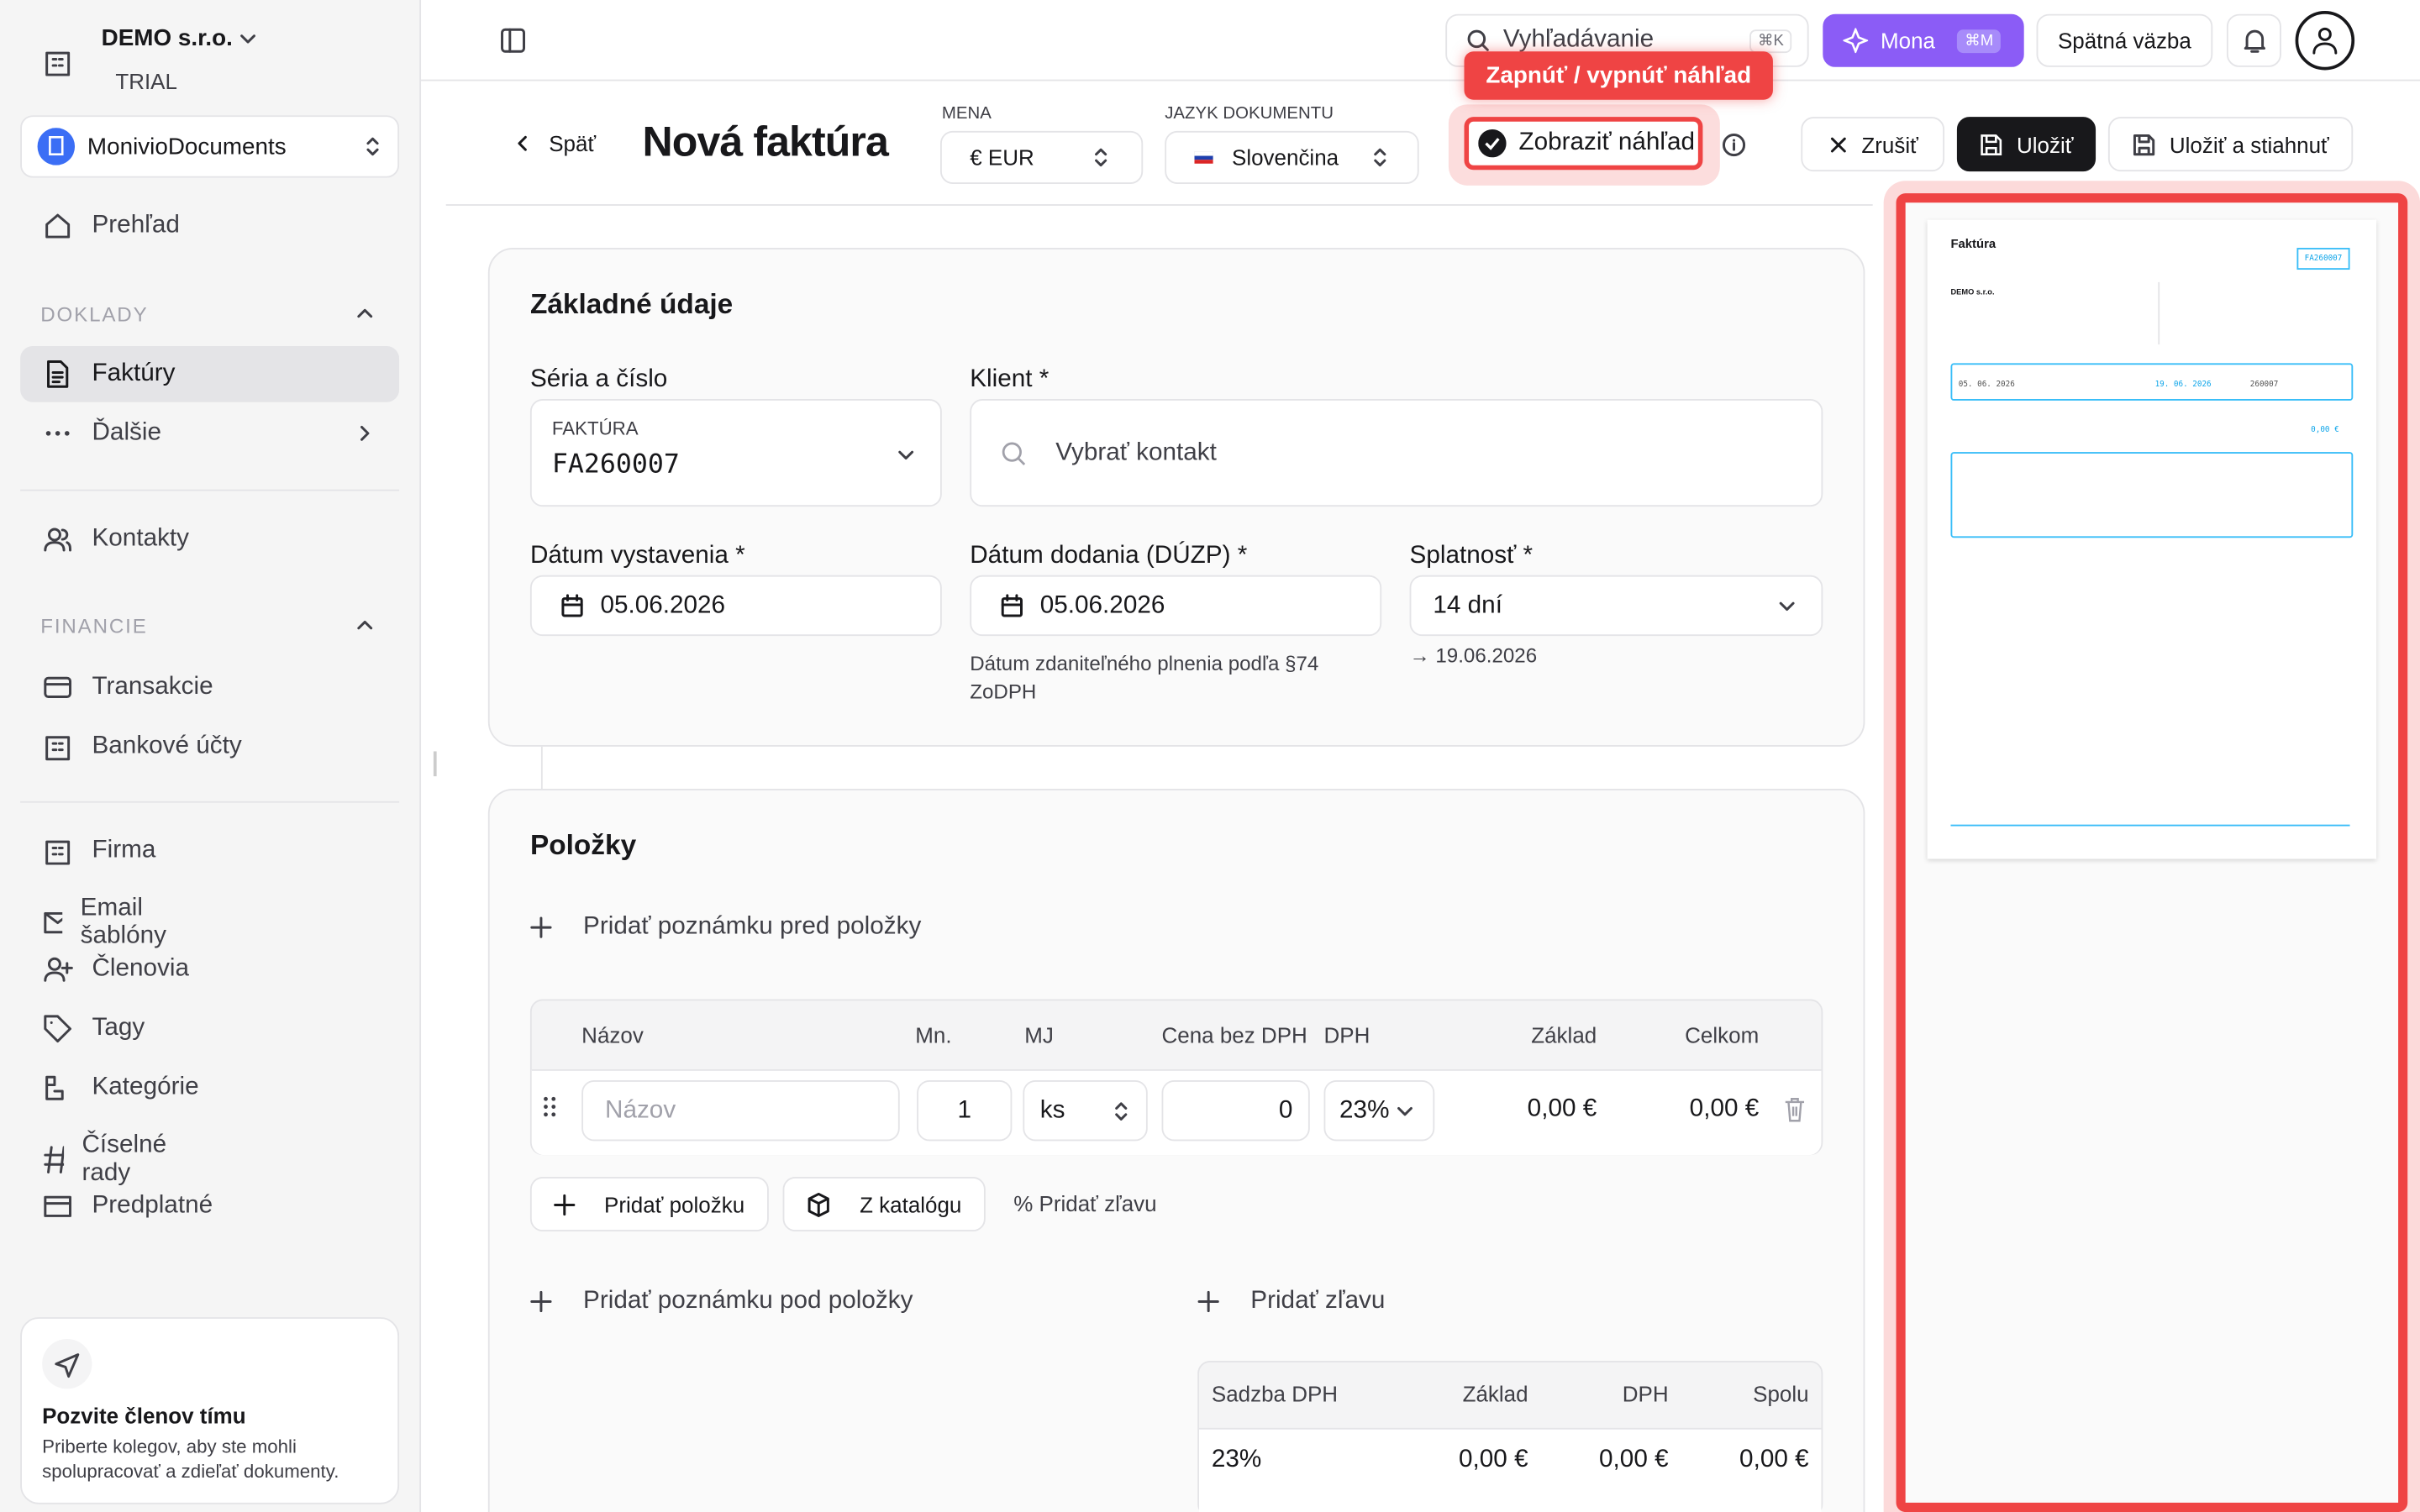  I want to click on nav-item: Email šablóny, so click(110, 923).